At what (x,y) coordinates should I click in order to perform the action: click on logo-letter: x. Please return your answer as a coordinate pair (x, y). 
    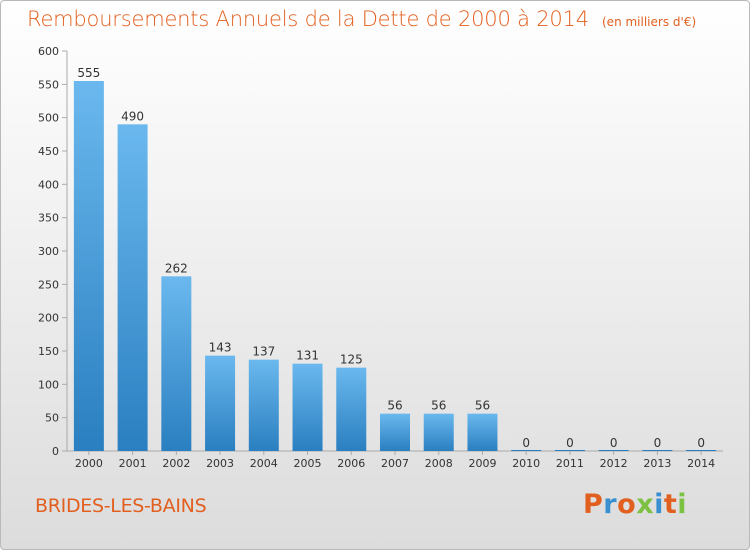
    Looking at the image, I should click on (645, 504).